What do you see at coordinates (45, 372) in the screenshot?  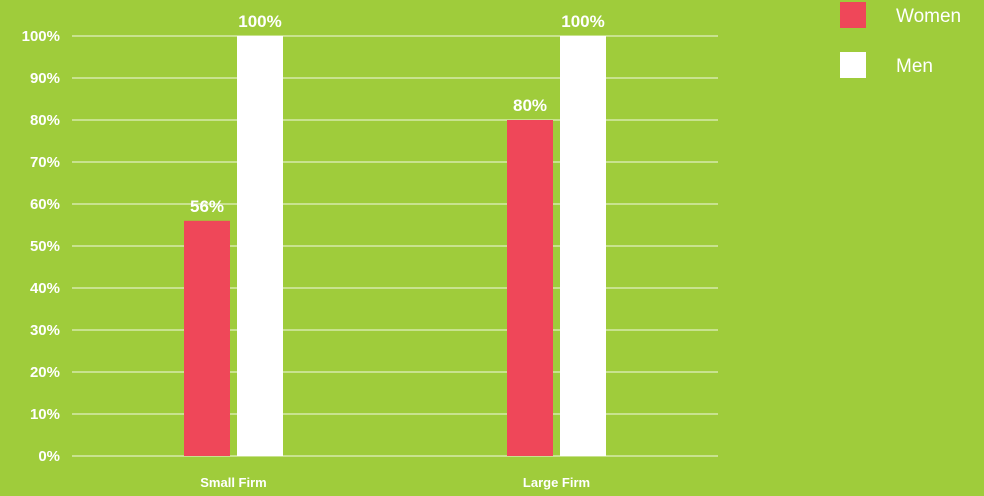 I see `y-tick-label: 20%` at bounding box center [45, 372].